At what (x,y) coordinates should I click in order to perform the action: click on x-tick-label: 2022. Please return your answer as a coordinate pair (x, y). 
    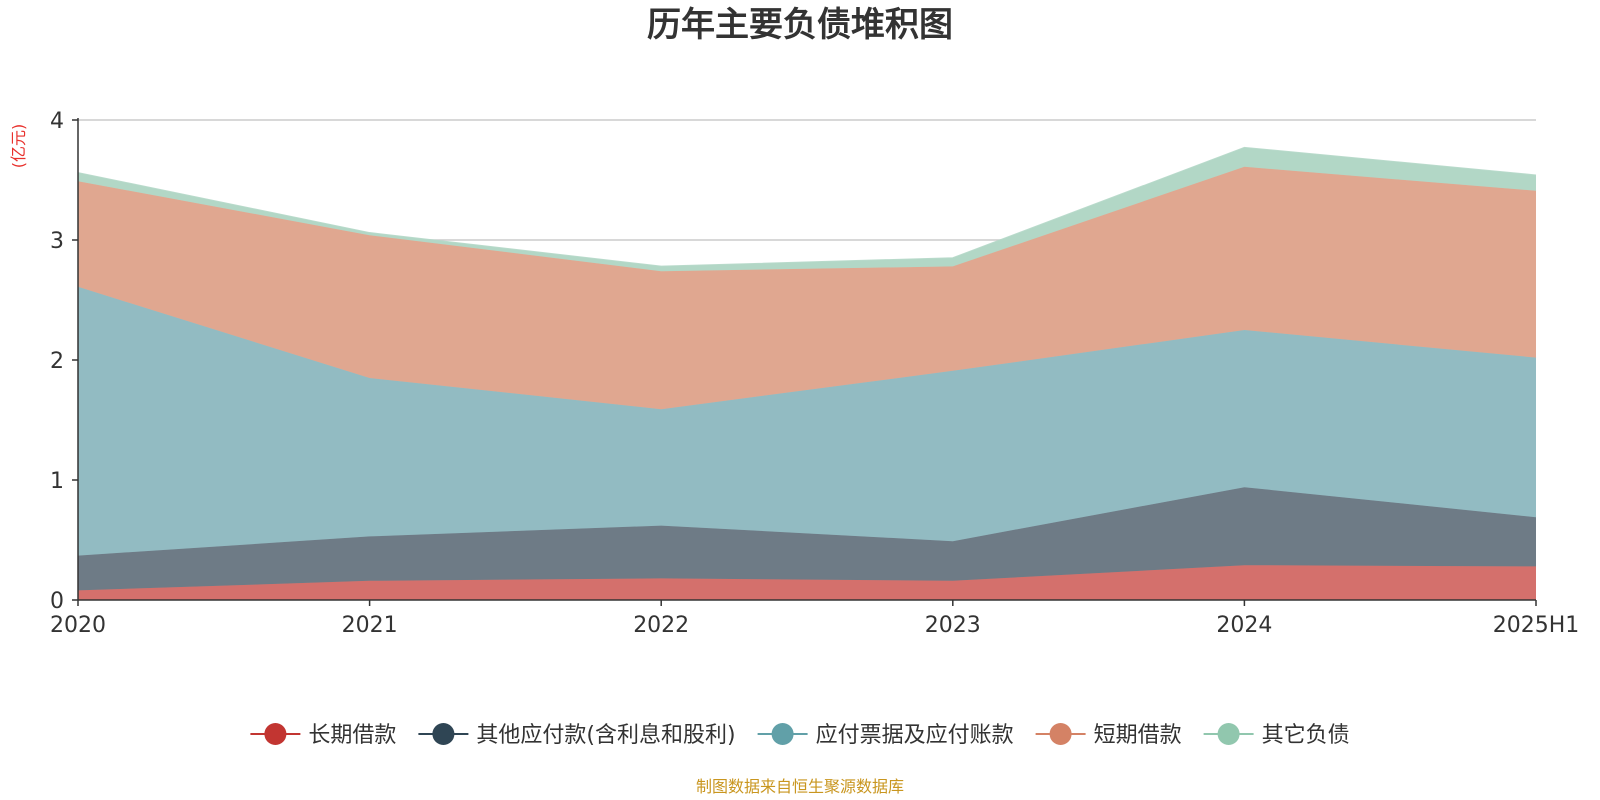
    Looking at the image, I should click on (661, 625).